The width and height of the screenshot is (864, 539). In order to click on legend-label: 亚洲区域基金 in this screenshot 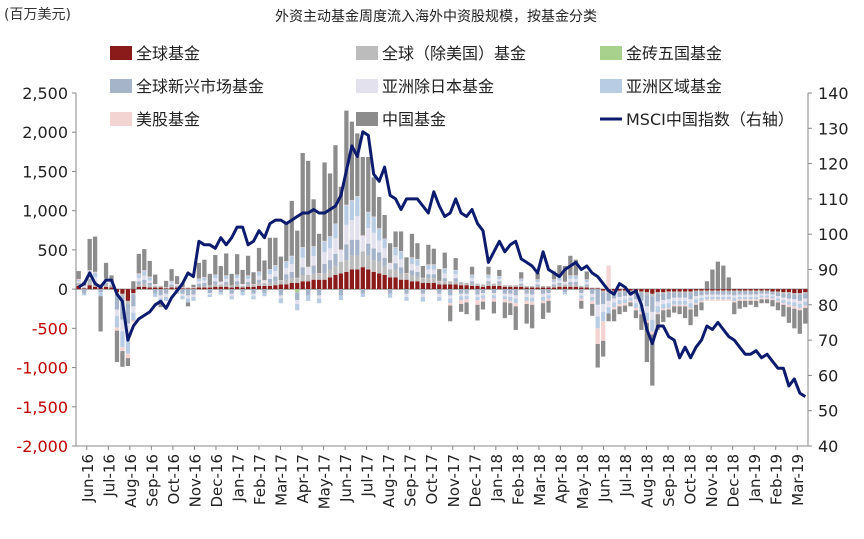, I will do `click(674, 86)`.